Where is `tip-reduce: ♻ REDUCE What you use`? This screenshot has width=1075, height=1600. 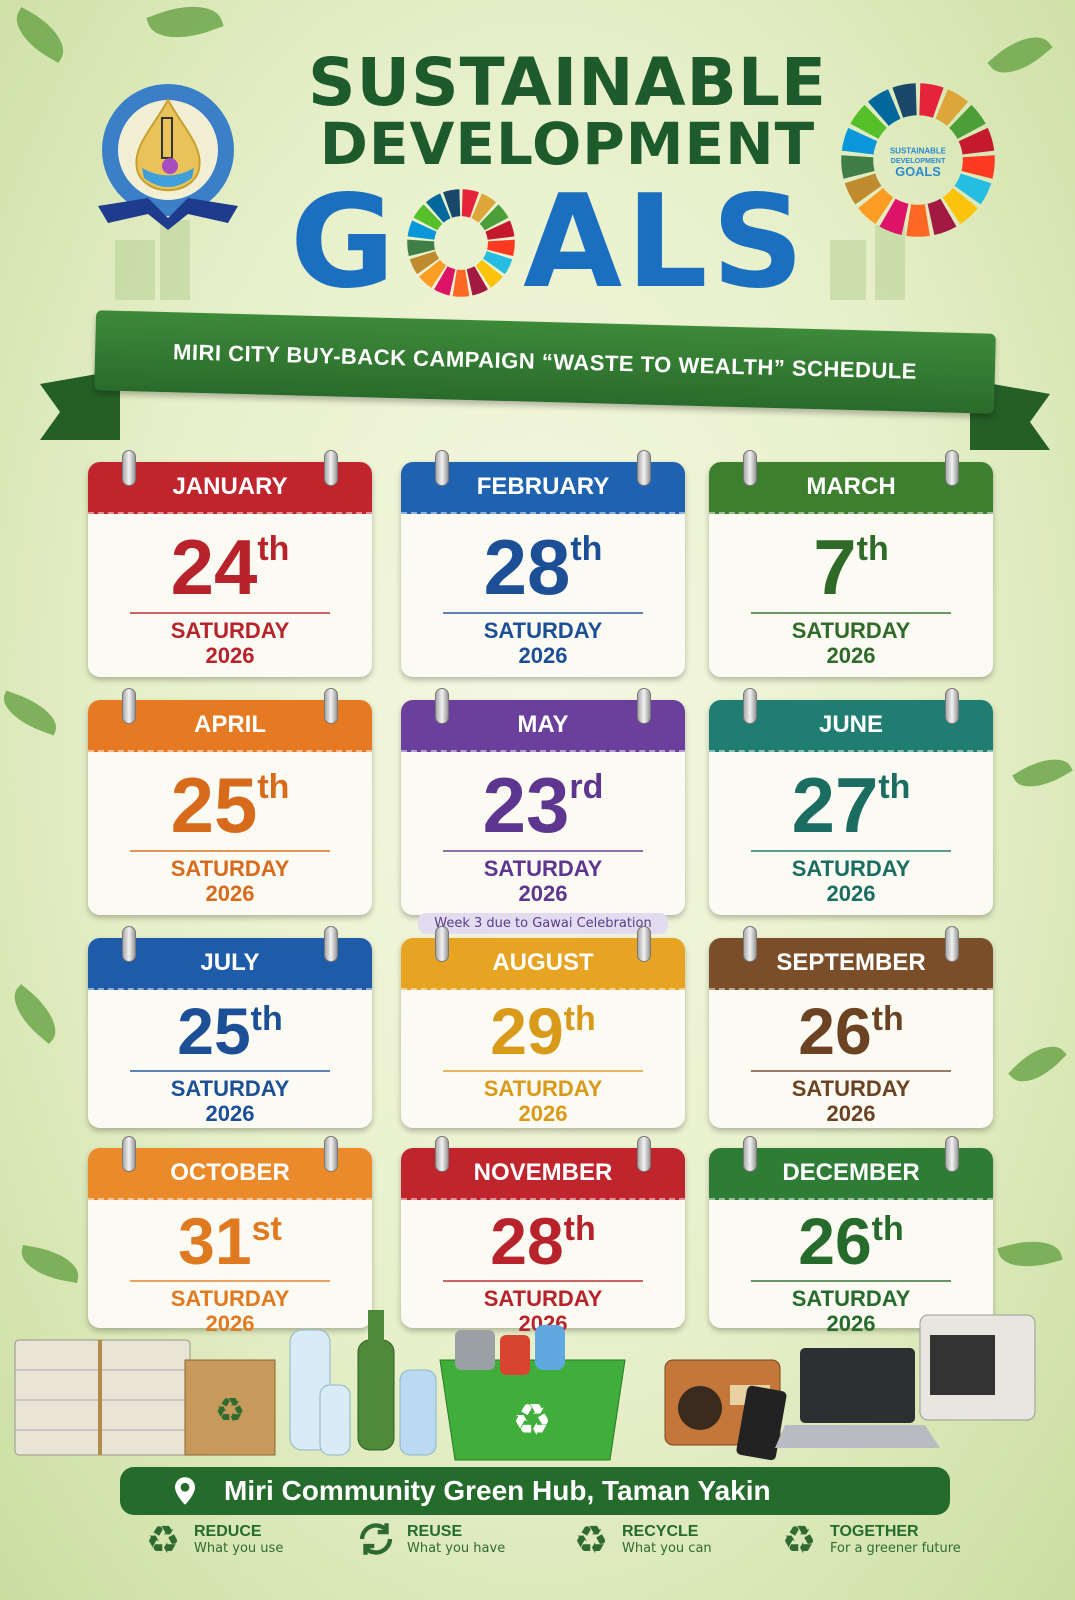 tip-reduce: ♻ REDUCE What you use is located at coordinates (213, 1539).